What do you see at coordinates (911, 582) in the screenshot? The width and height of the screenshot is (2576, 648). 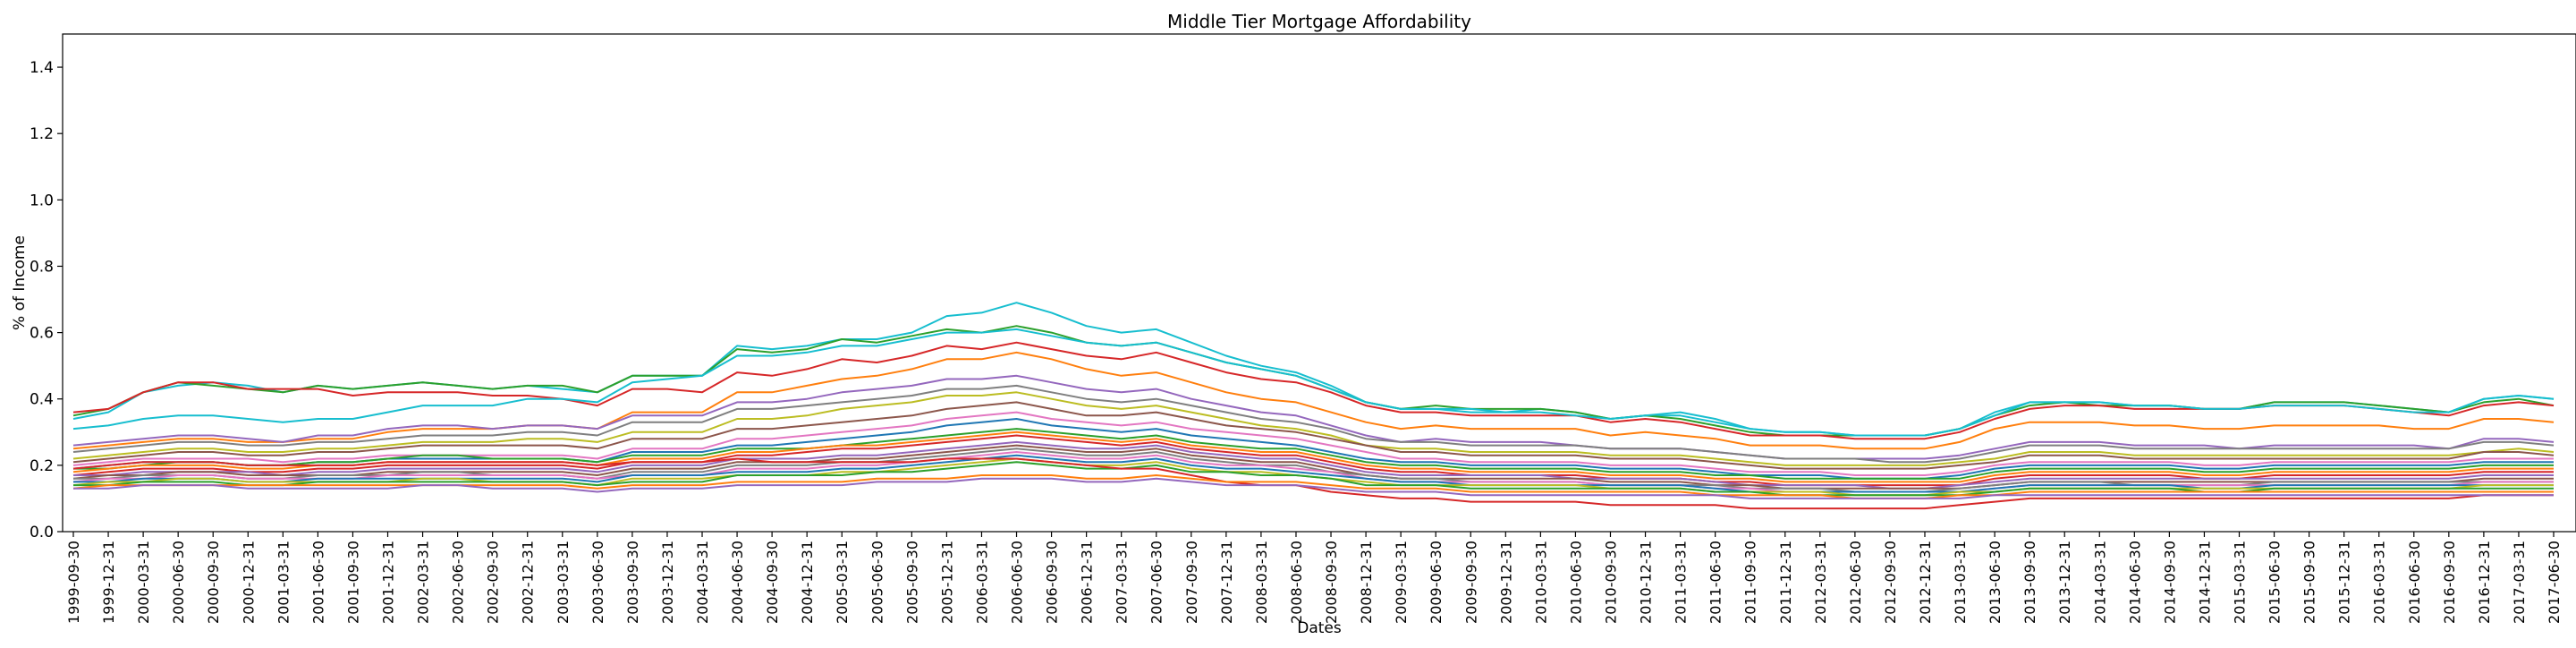 I see `x-tick-label: 2005-09-30` at bounding box center [911, 582].